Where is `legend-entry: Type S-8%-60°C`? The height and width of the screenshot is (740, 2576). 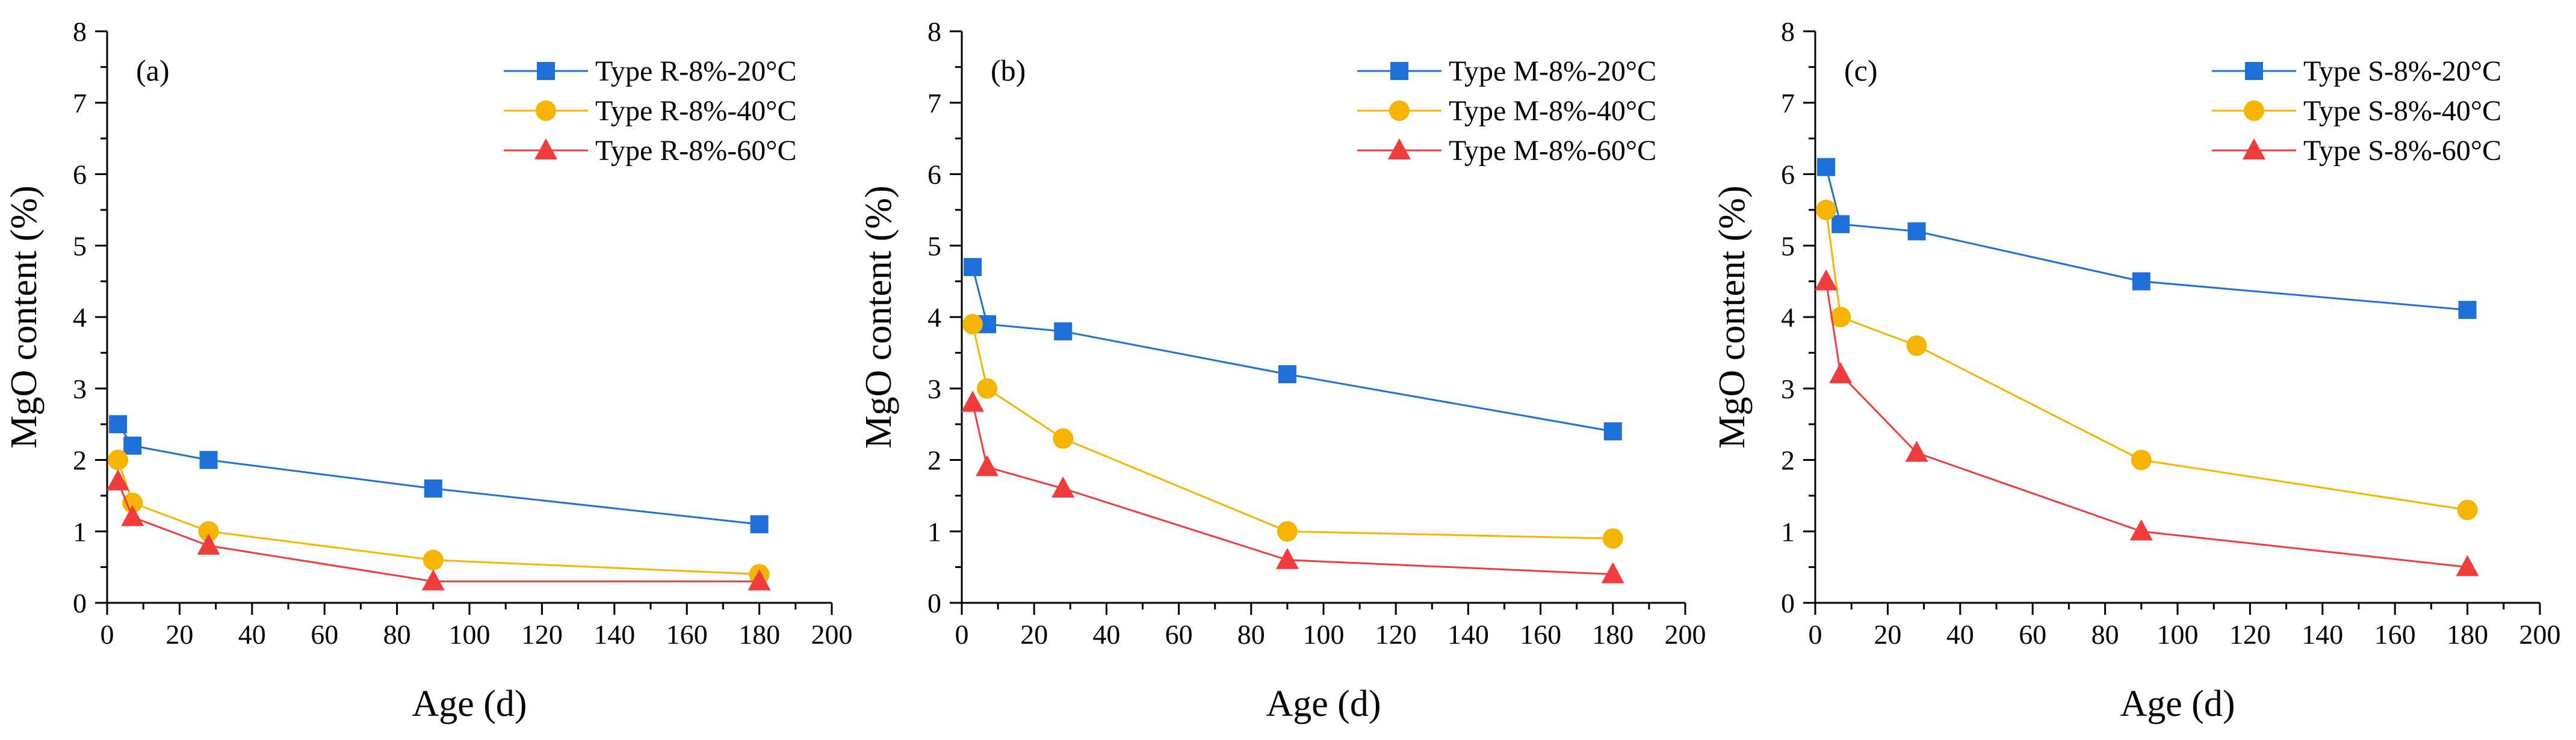
legend-entry: Type S-8%-60°C is located at coordinates (2356, 151).